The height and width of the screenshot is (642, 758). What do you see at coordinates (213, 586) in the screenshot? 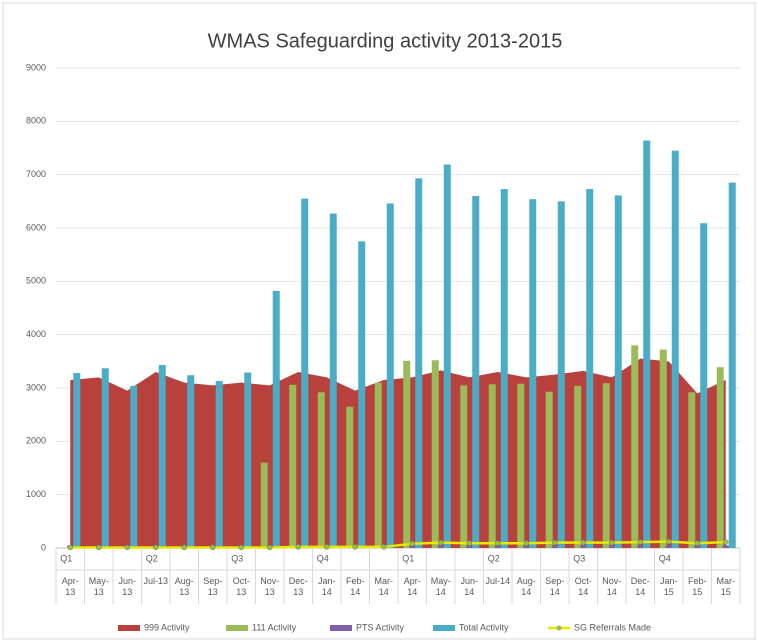
I see `x-tick-label: Sep-13` at bounding box center [213, 586].